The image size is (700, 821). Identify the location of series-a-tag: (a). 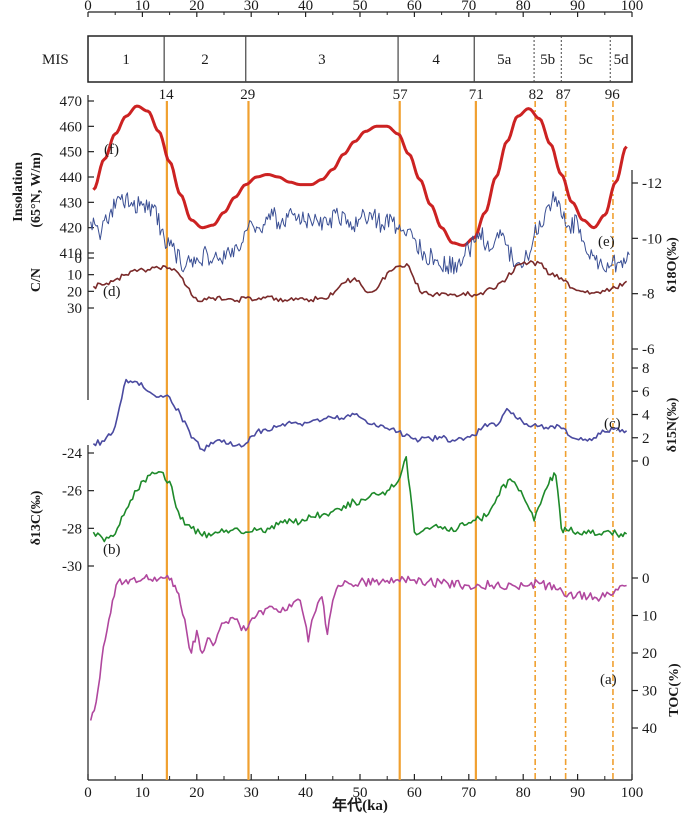
(608, 680).